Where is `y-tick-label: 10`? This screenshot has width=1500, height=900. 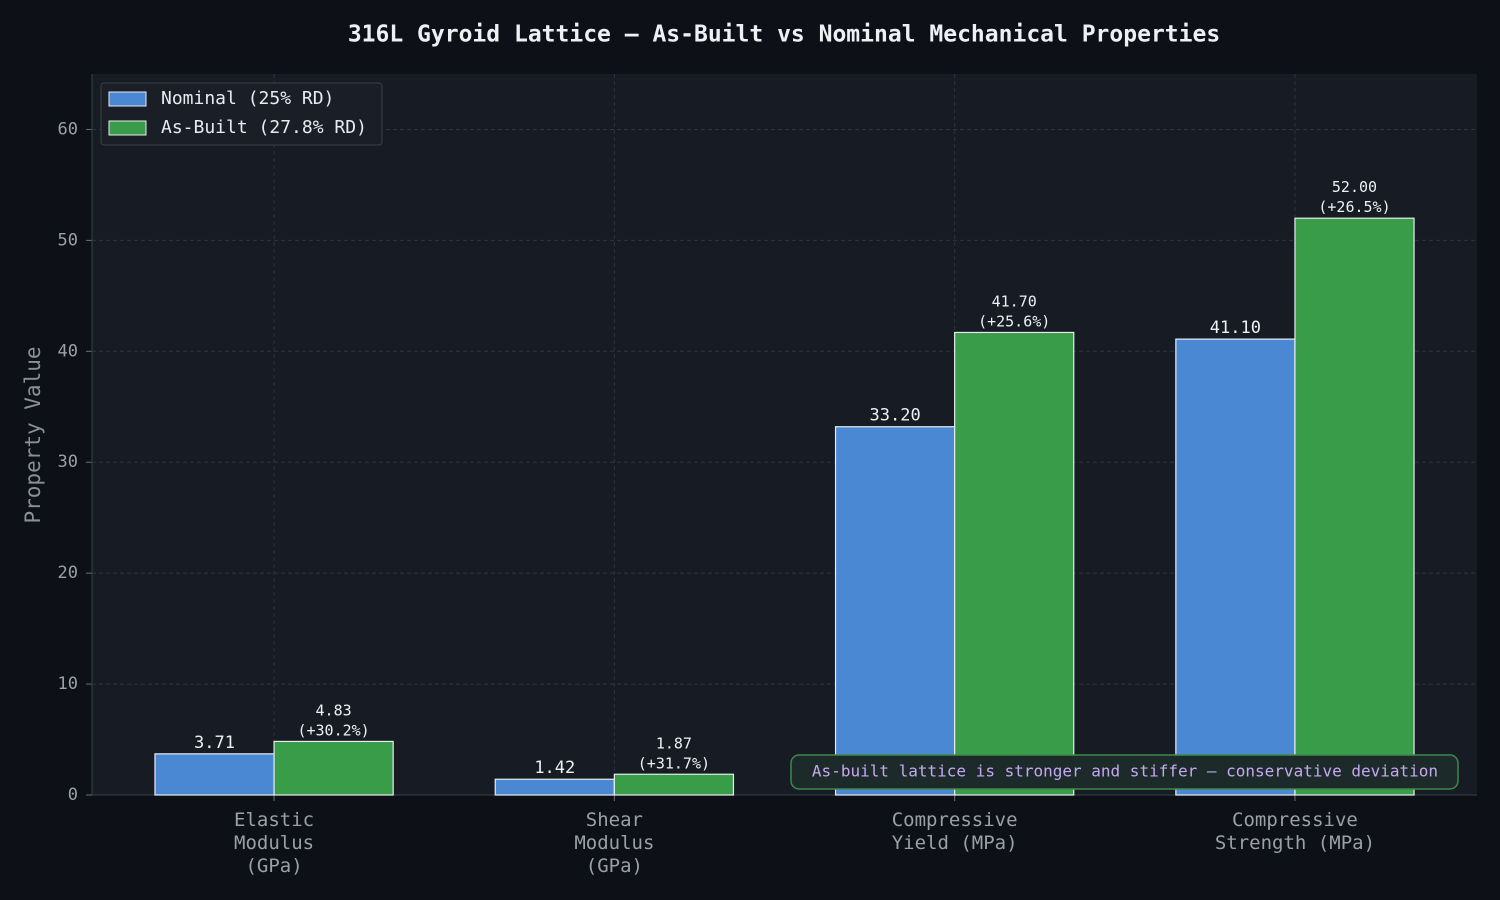
y-tick-label: 10 is located at coordinates (68, 684).